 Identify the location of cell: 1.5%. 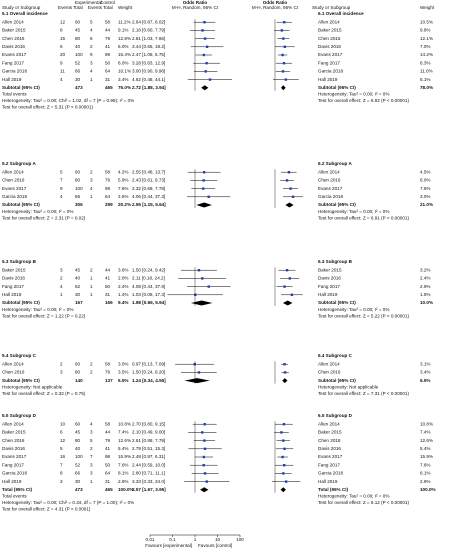
(425, 294).